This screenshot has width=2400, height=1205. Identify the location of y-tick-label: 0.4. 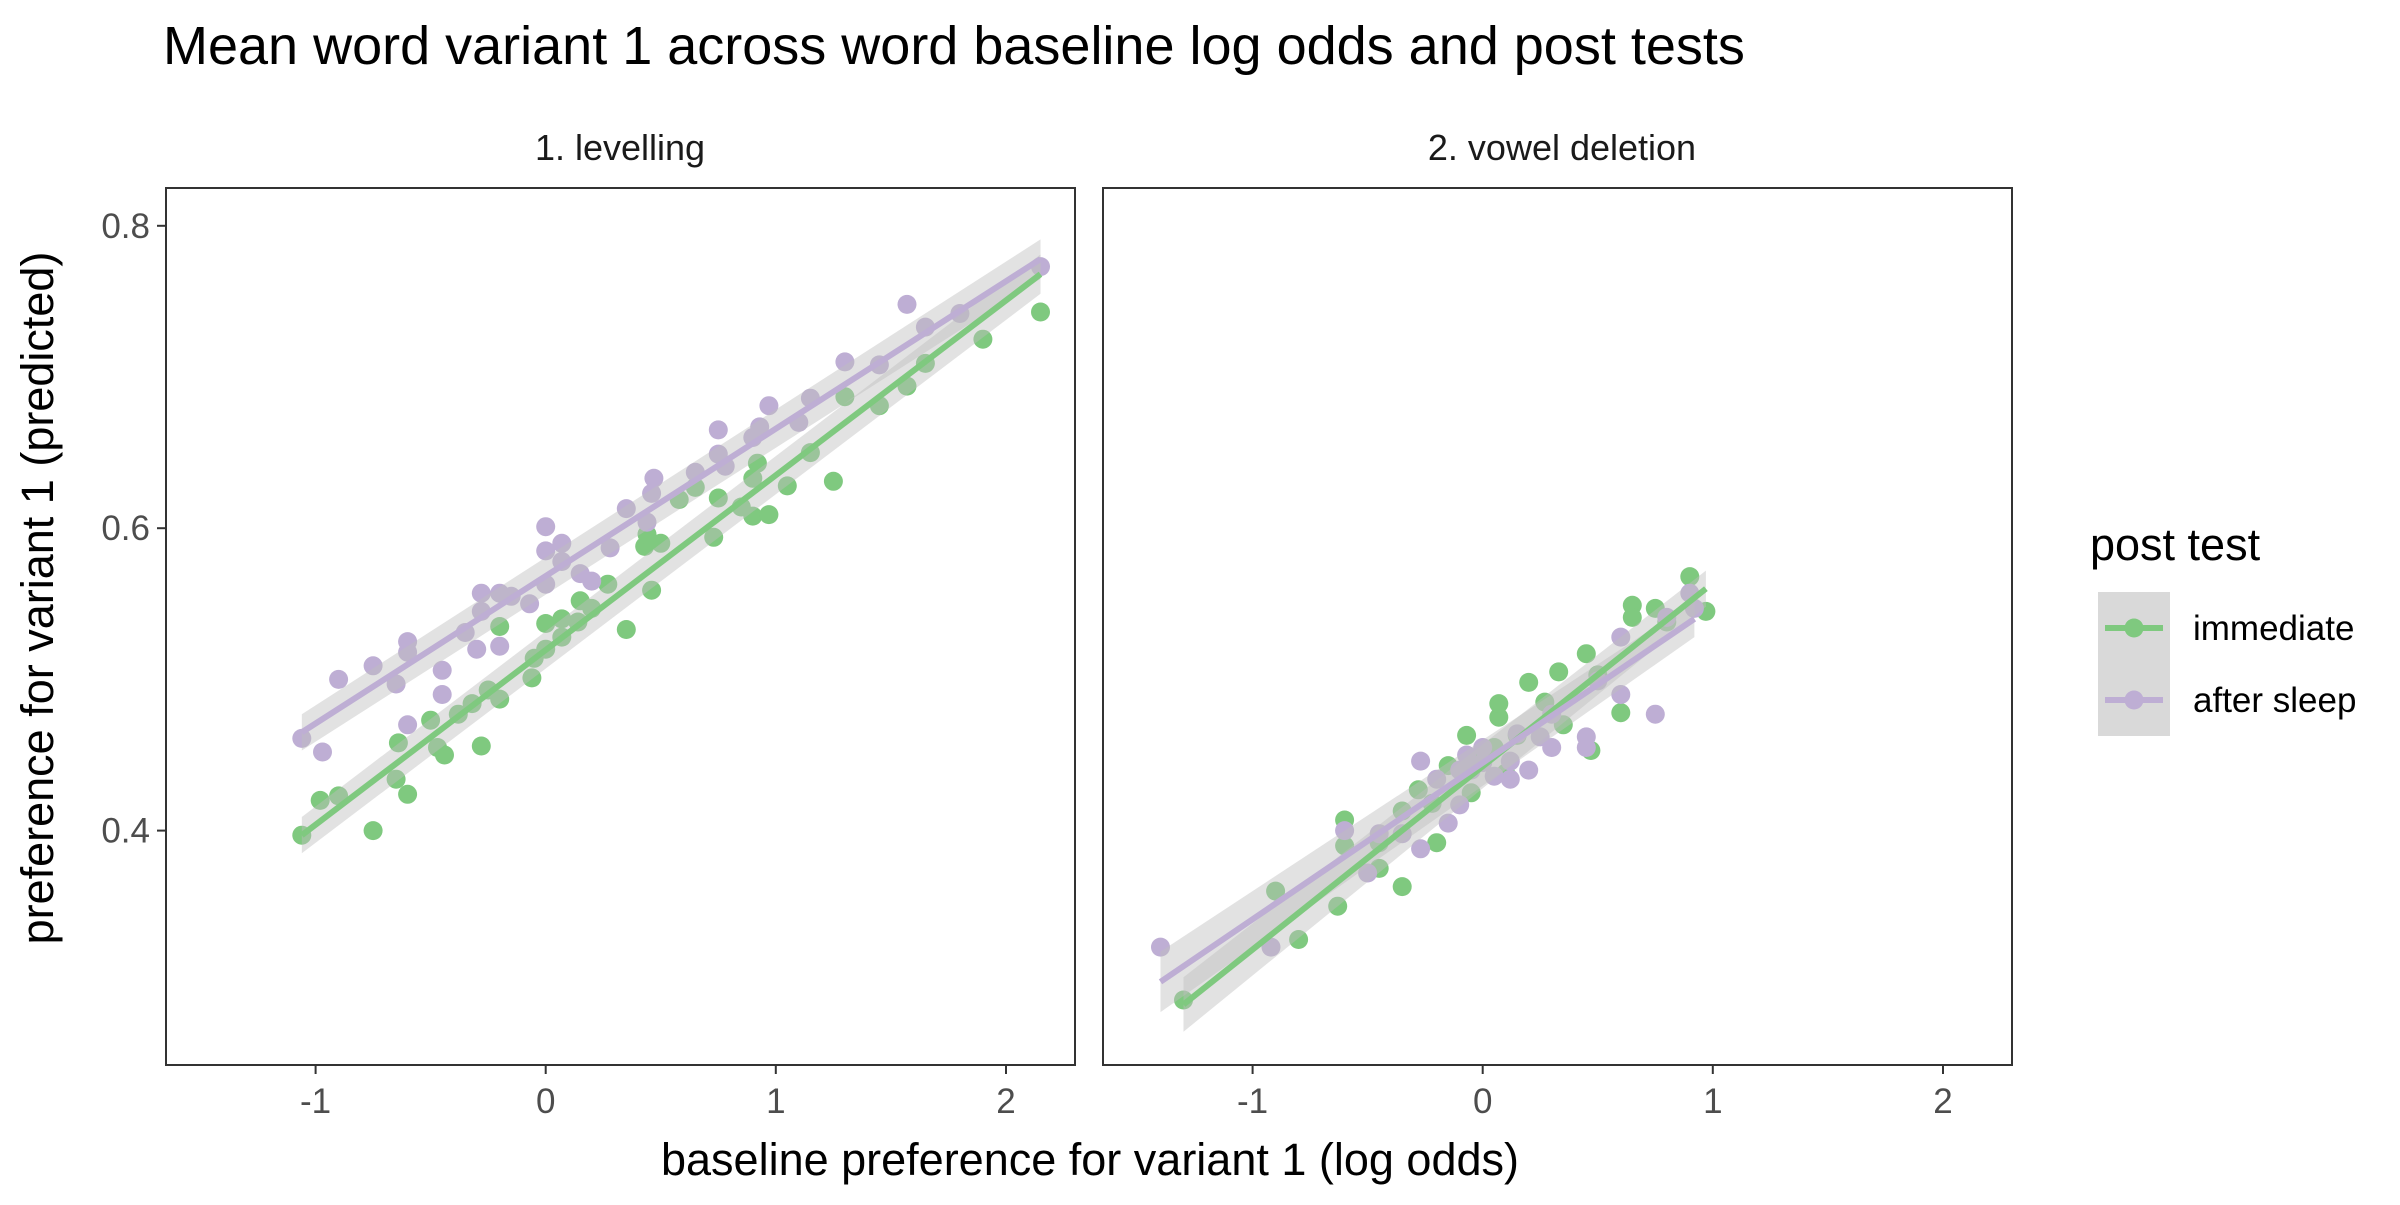
(125, 831).